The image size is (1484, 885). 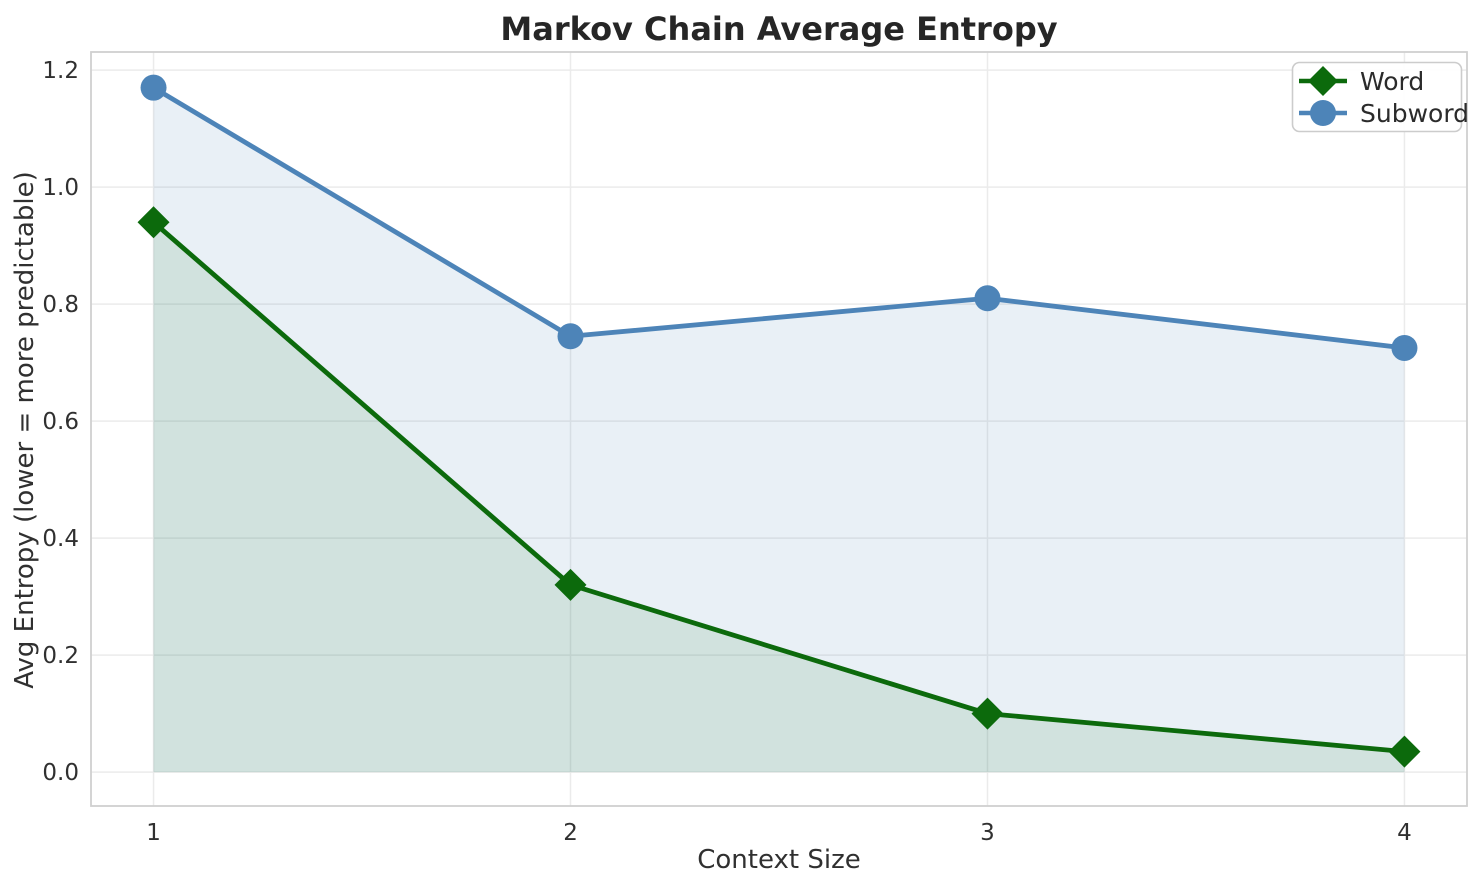 What do you see at coordinates (60, 305) in the screenshot?
I see `y-tick-label: 0.8` at bounding box center [60, 305].